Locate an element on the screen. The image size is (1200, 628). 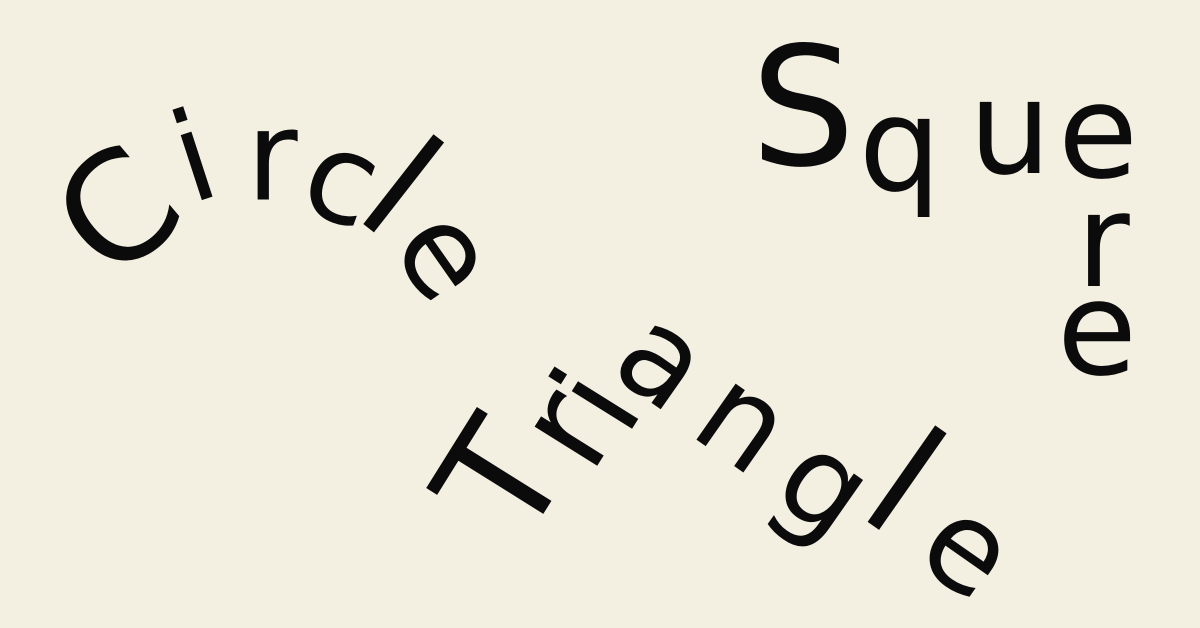
square-letter-r: r is located at coordinates (1103, 241).